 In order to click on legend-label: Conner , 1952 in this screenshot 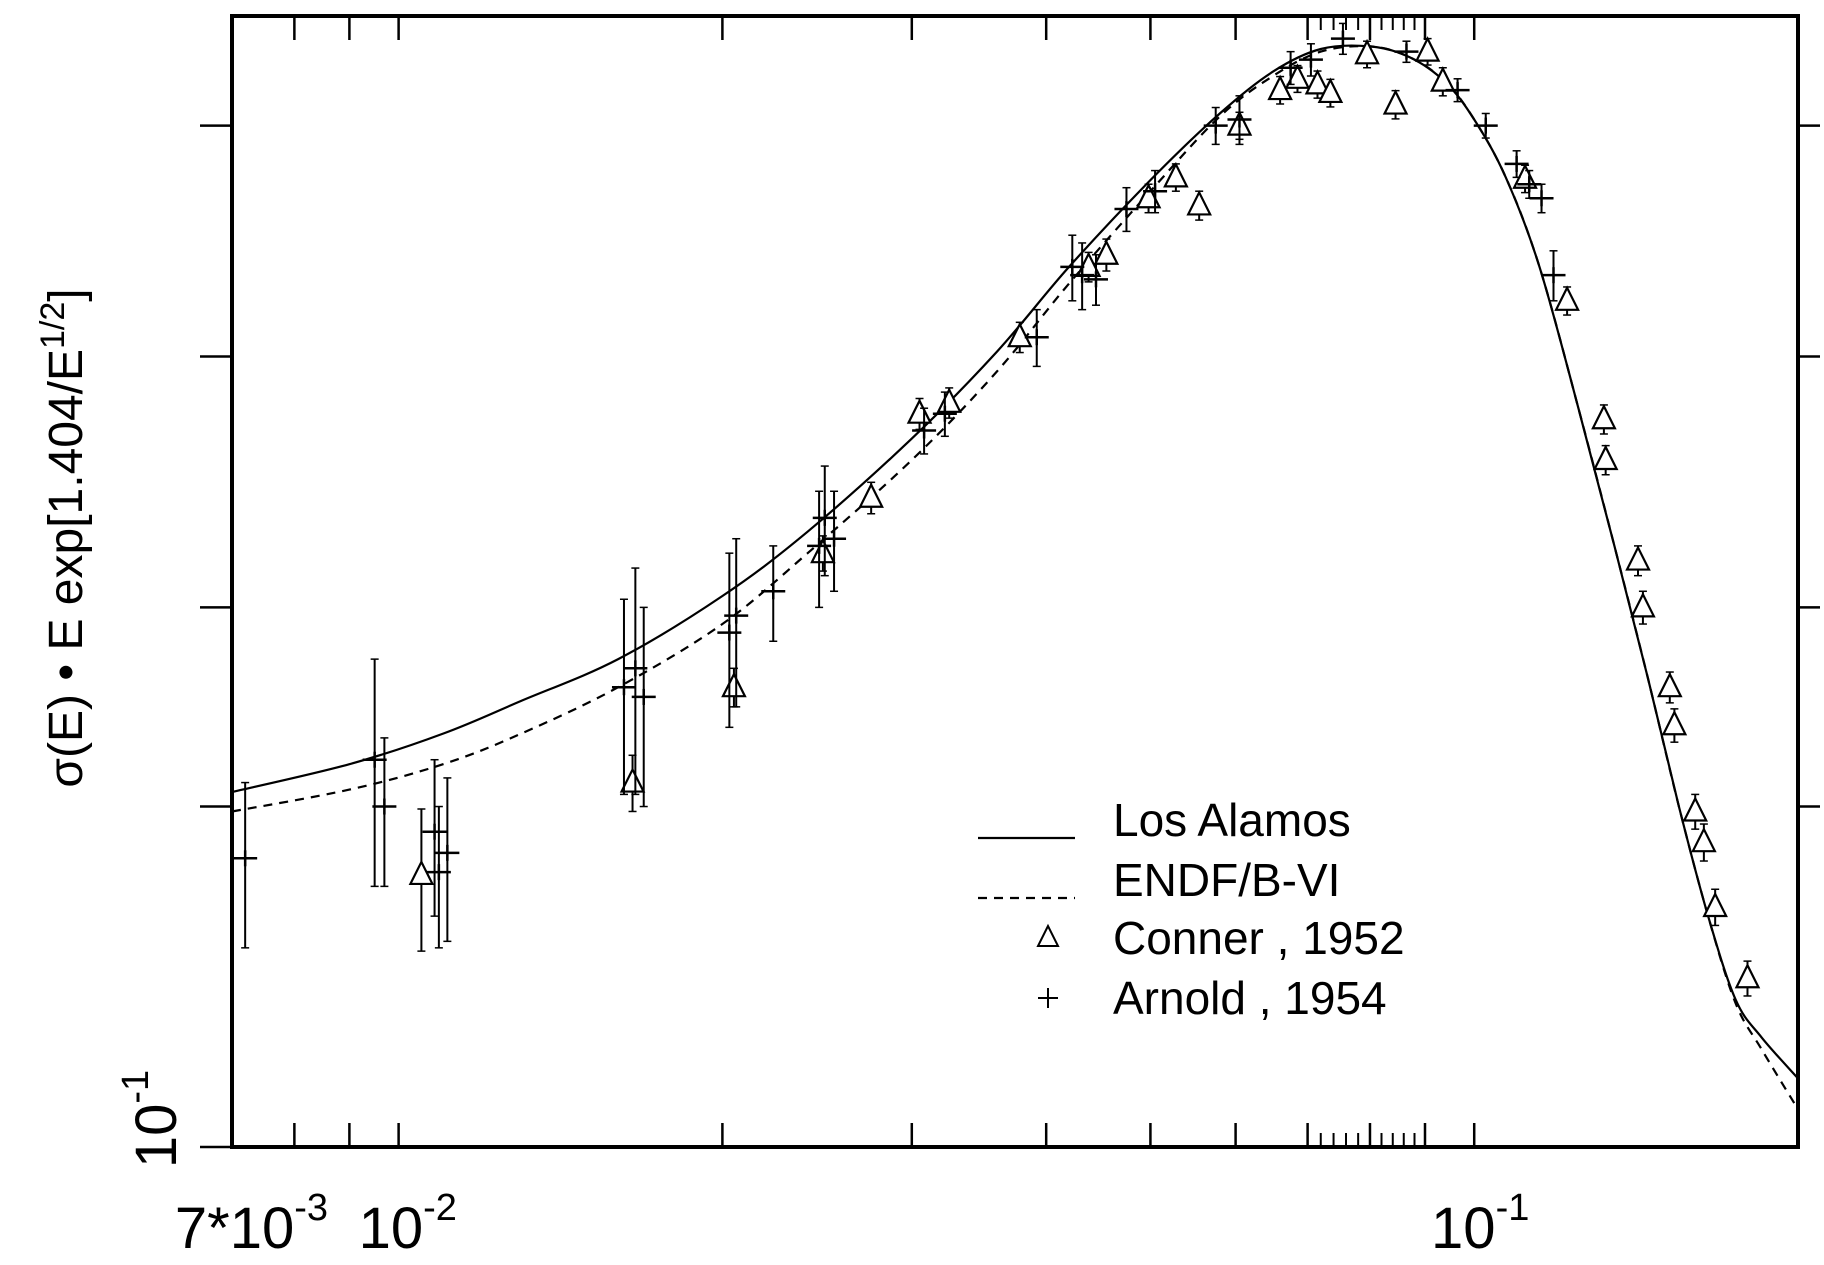, I will do `click(1259, 938)`.